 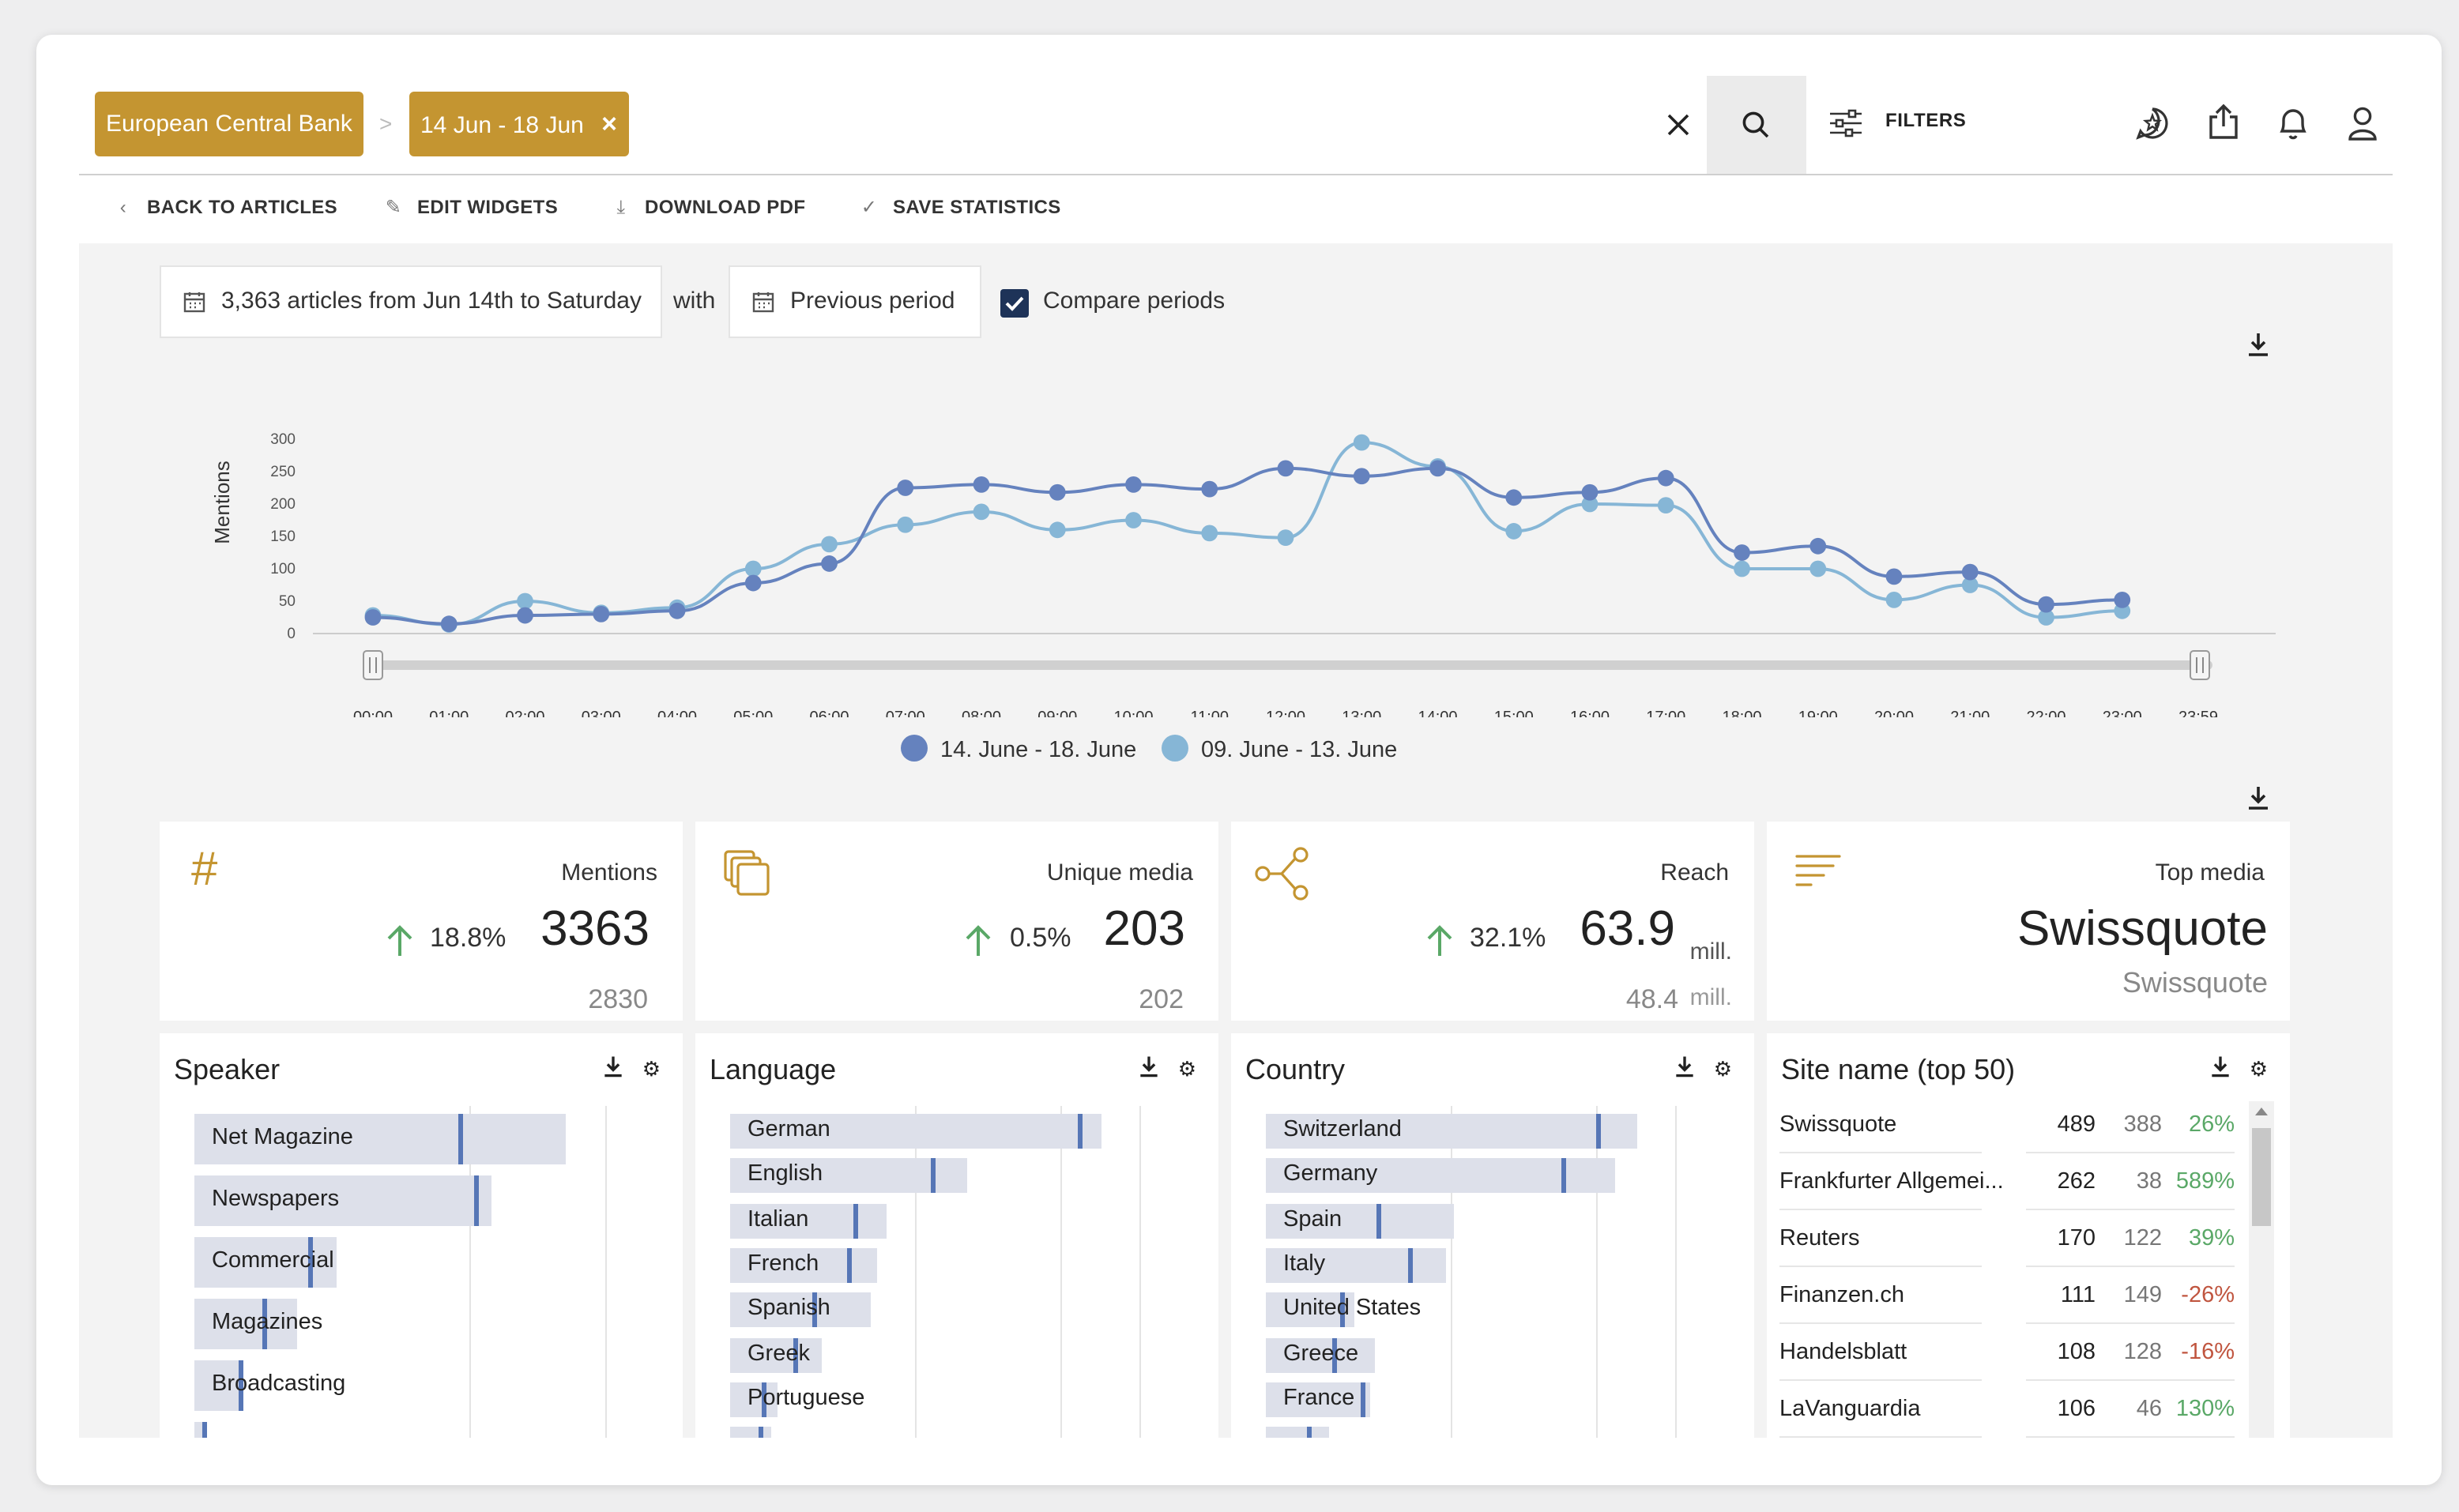 I want to click on table-row: LaVanguardia 106 46 130%, so click(x=2019, y=1409).